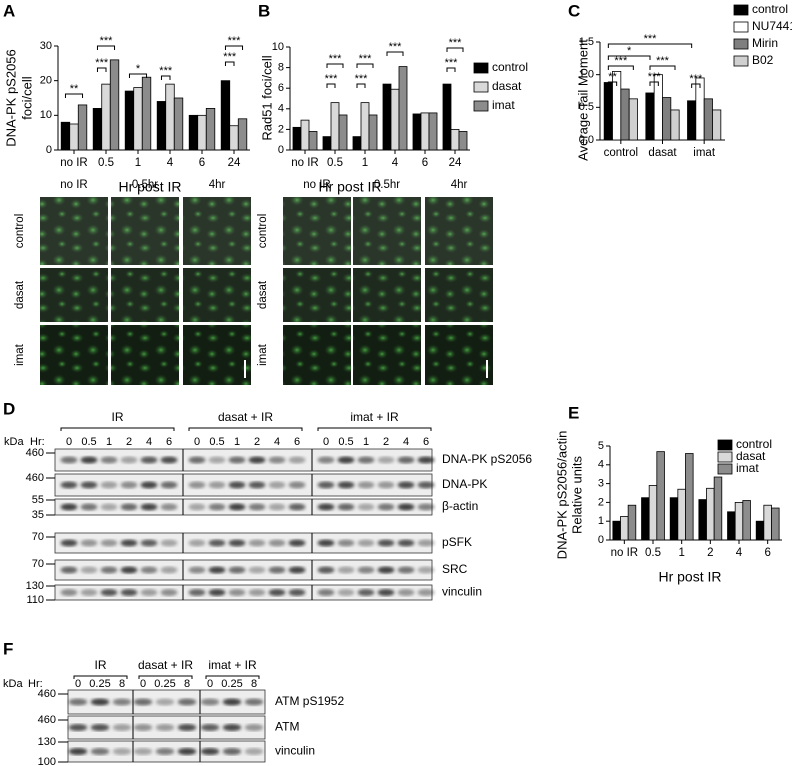 The height and width of the screenshot is (766, 792). Describe the element at coordinates (772, 26) in the screenshot. I see `legend-label: NU7441` at that location.